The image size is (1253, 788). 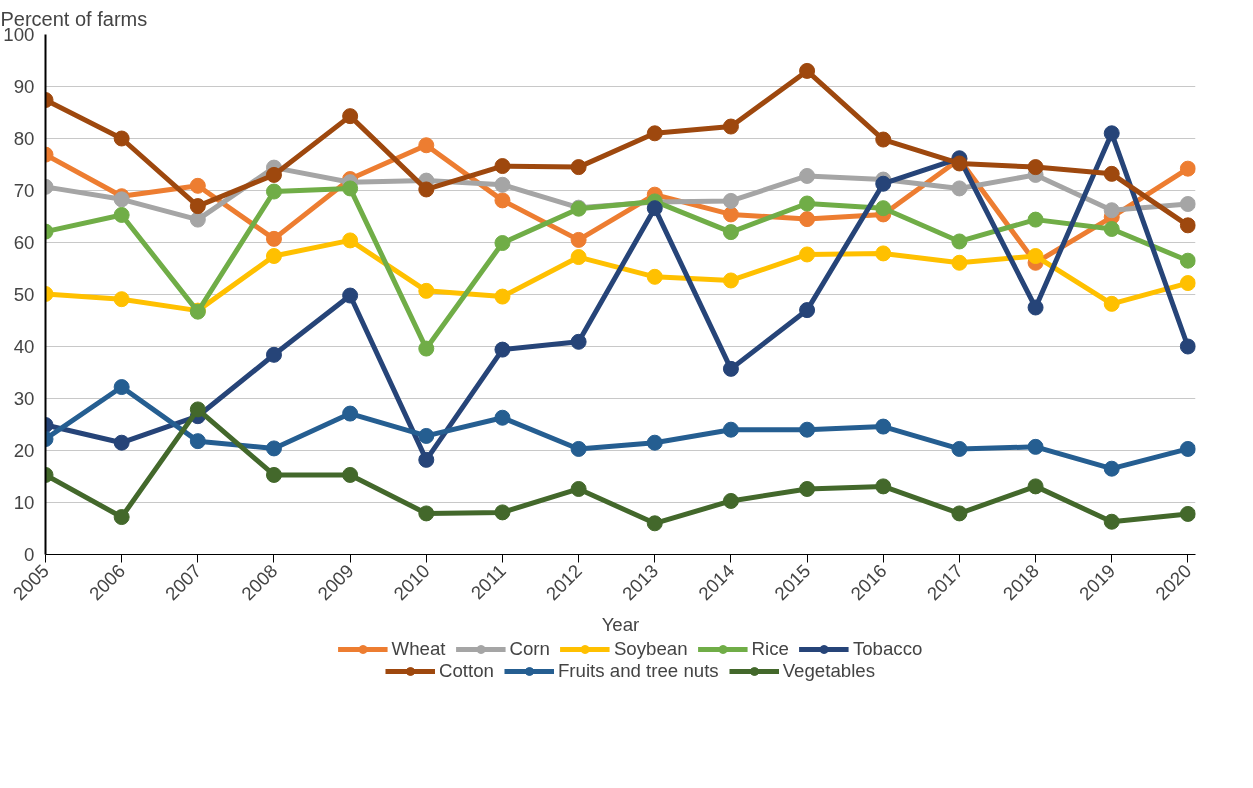 I want to click on legend-label: Corn, so click(x=529, y=649).